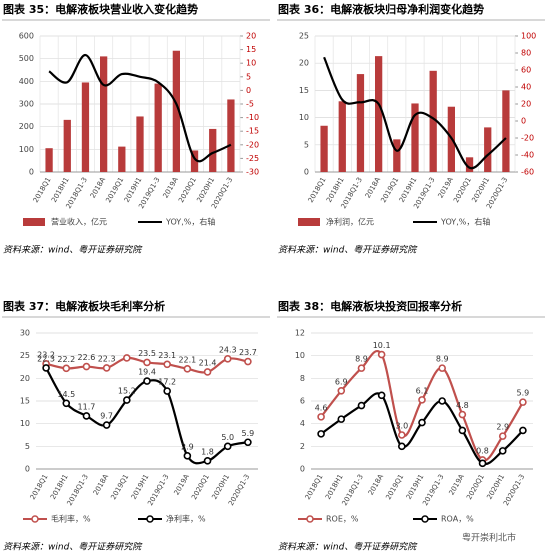 This screenshot has height=559, width=550. Describe the element at coordinates (381, 9) in the screenshot. I see `chart-title: 图表 36：电解液板块归母净利润变化趋势` at that location.